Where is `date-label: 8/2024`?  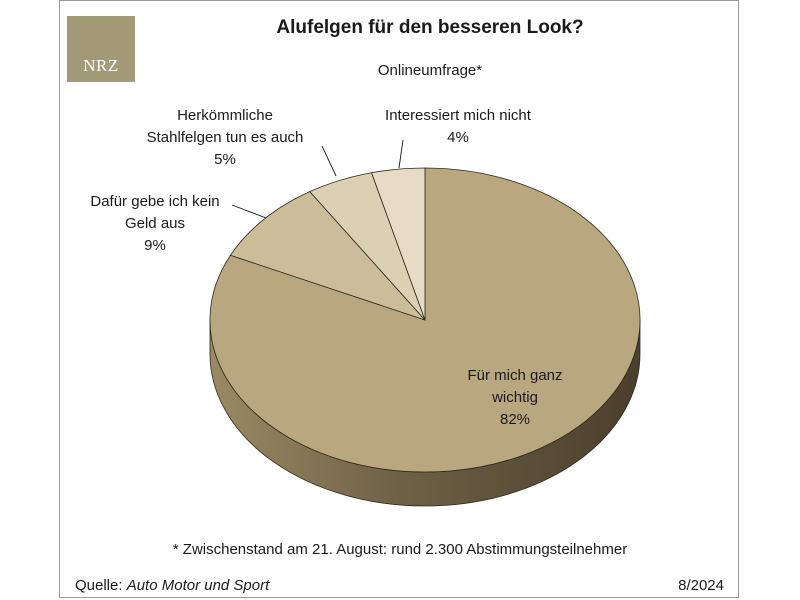
date-label: 8/2024 is located at coordinates (701, 585).